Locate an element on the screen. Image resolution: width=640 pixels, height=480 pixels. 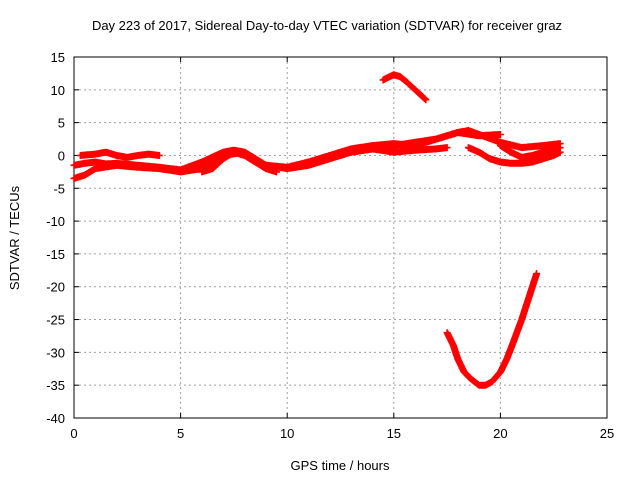
y-axis-label: SDTVAR / TECUs is located at coordinates (14, 237).